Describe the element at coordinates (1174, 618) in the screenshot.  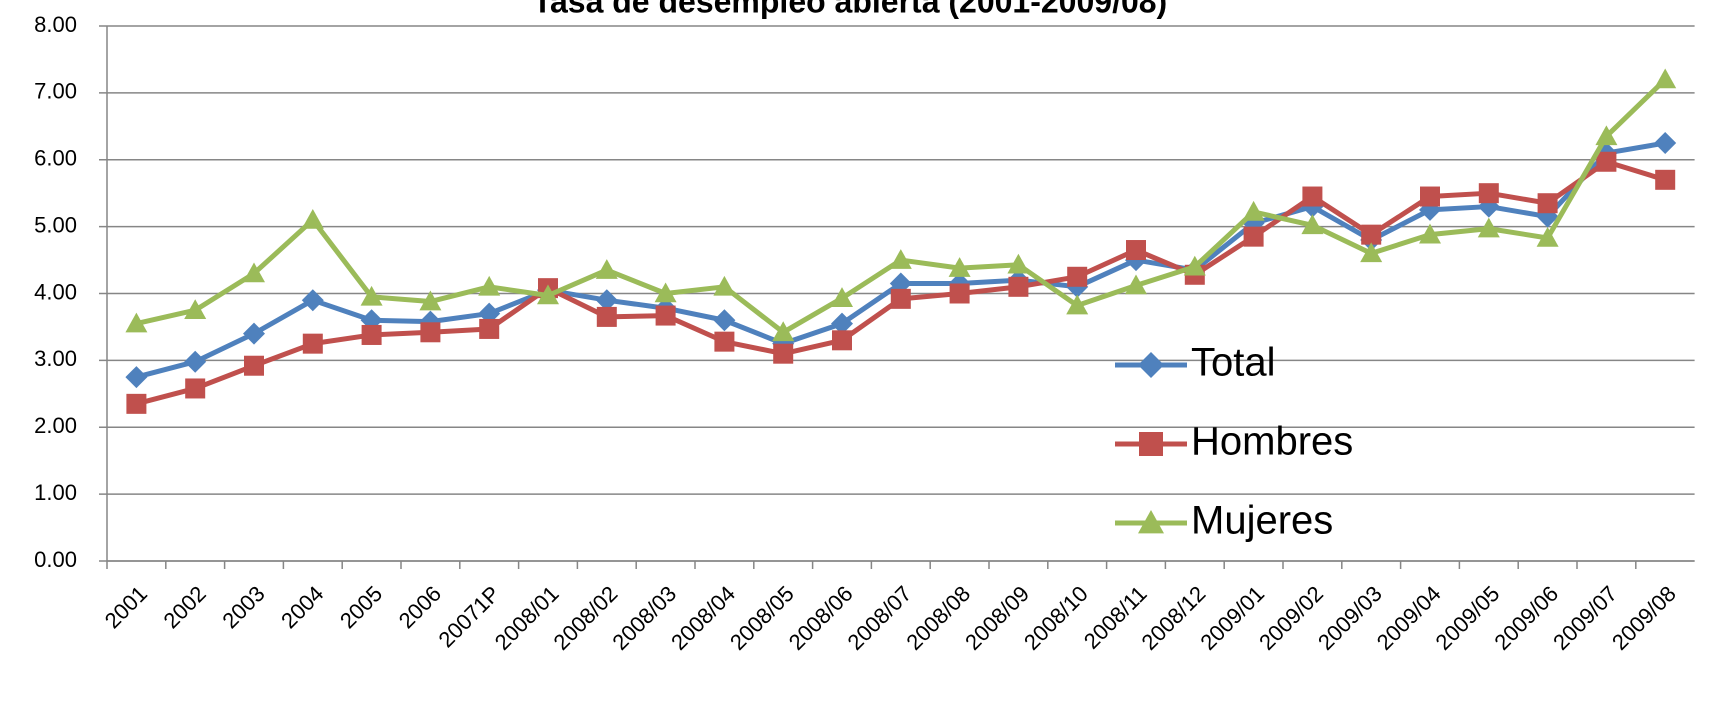
I see `x-tick-label: 2008/12` at that location.